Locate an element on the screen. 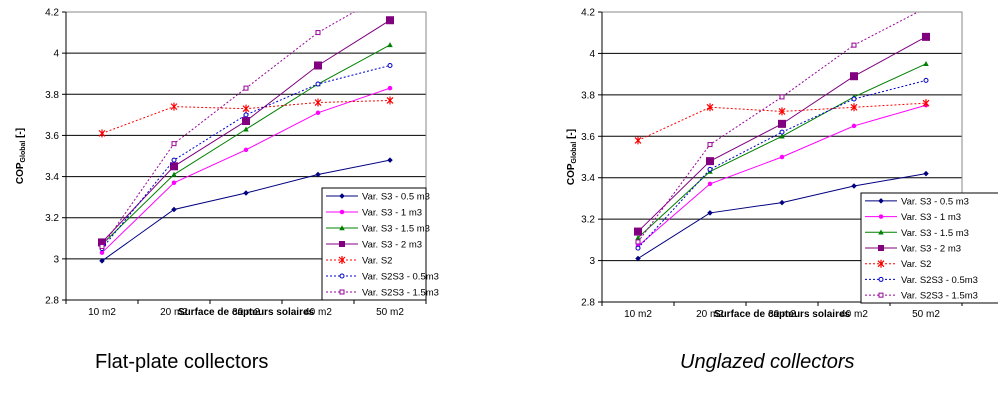 This screenshot has height=409, width=998. y-tick-label: 3.4 is located at coordinates (52, 177).